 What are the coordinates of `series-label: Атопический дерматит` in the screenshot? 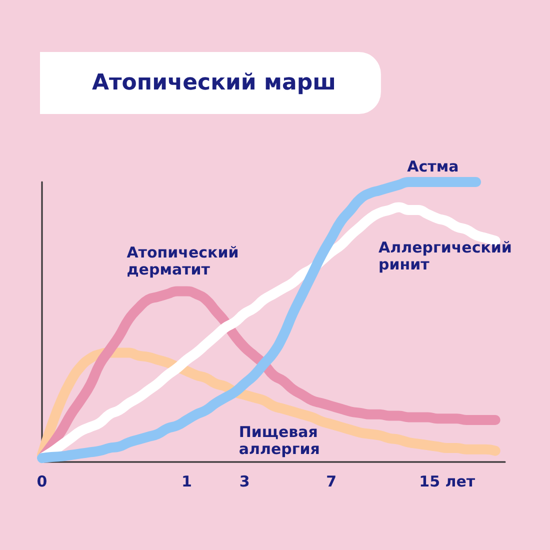 It's located at (182, 261).